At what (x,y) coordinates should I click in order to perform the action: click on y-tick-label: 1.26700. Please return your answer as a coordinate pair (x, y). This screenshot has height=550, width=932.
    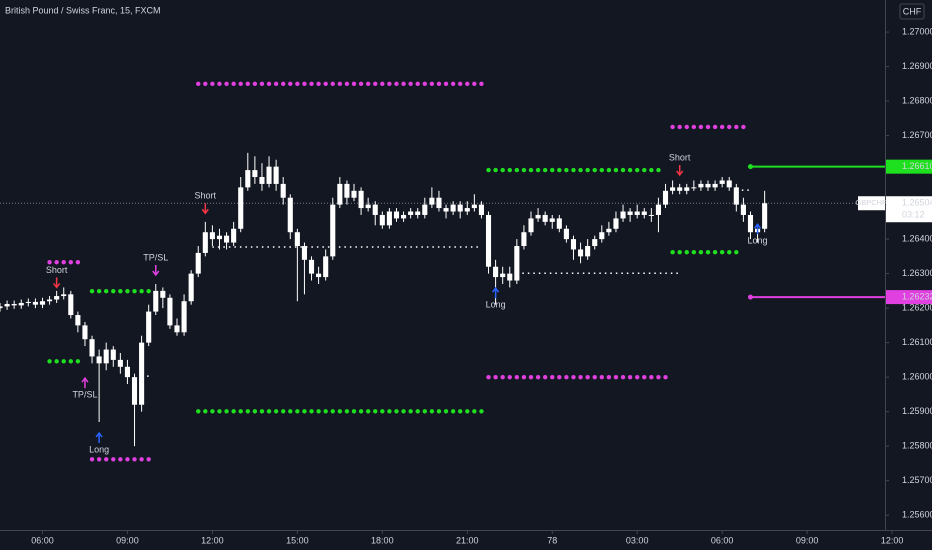
    Looking at the image, I should click on (917, 135).